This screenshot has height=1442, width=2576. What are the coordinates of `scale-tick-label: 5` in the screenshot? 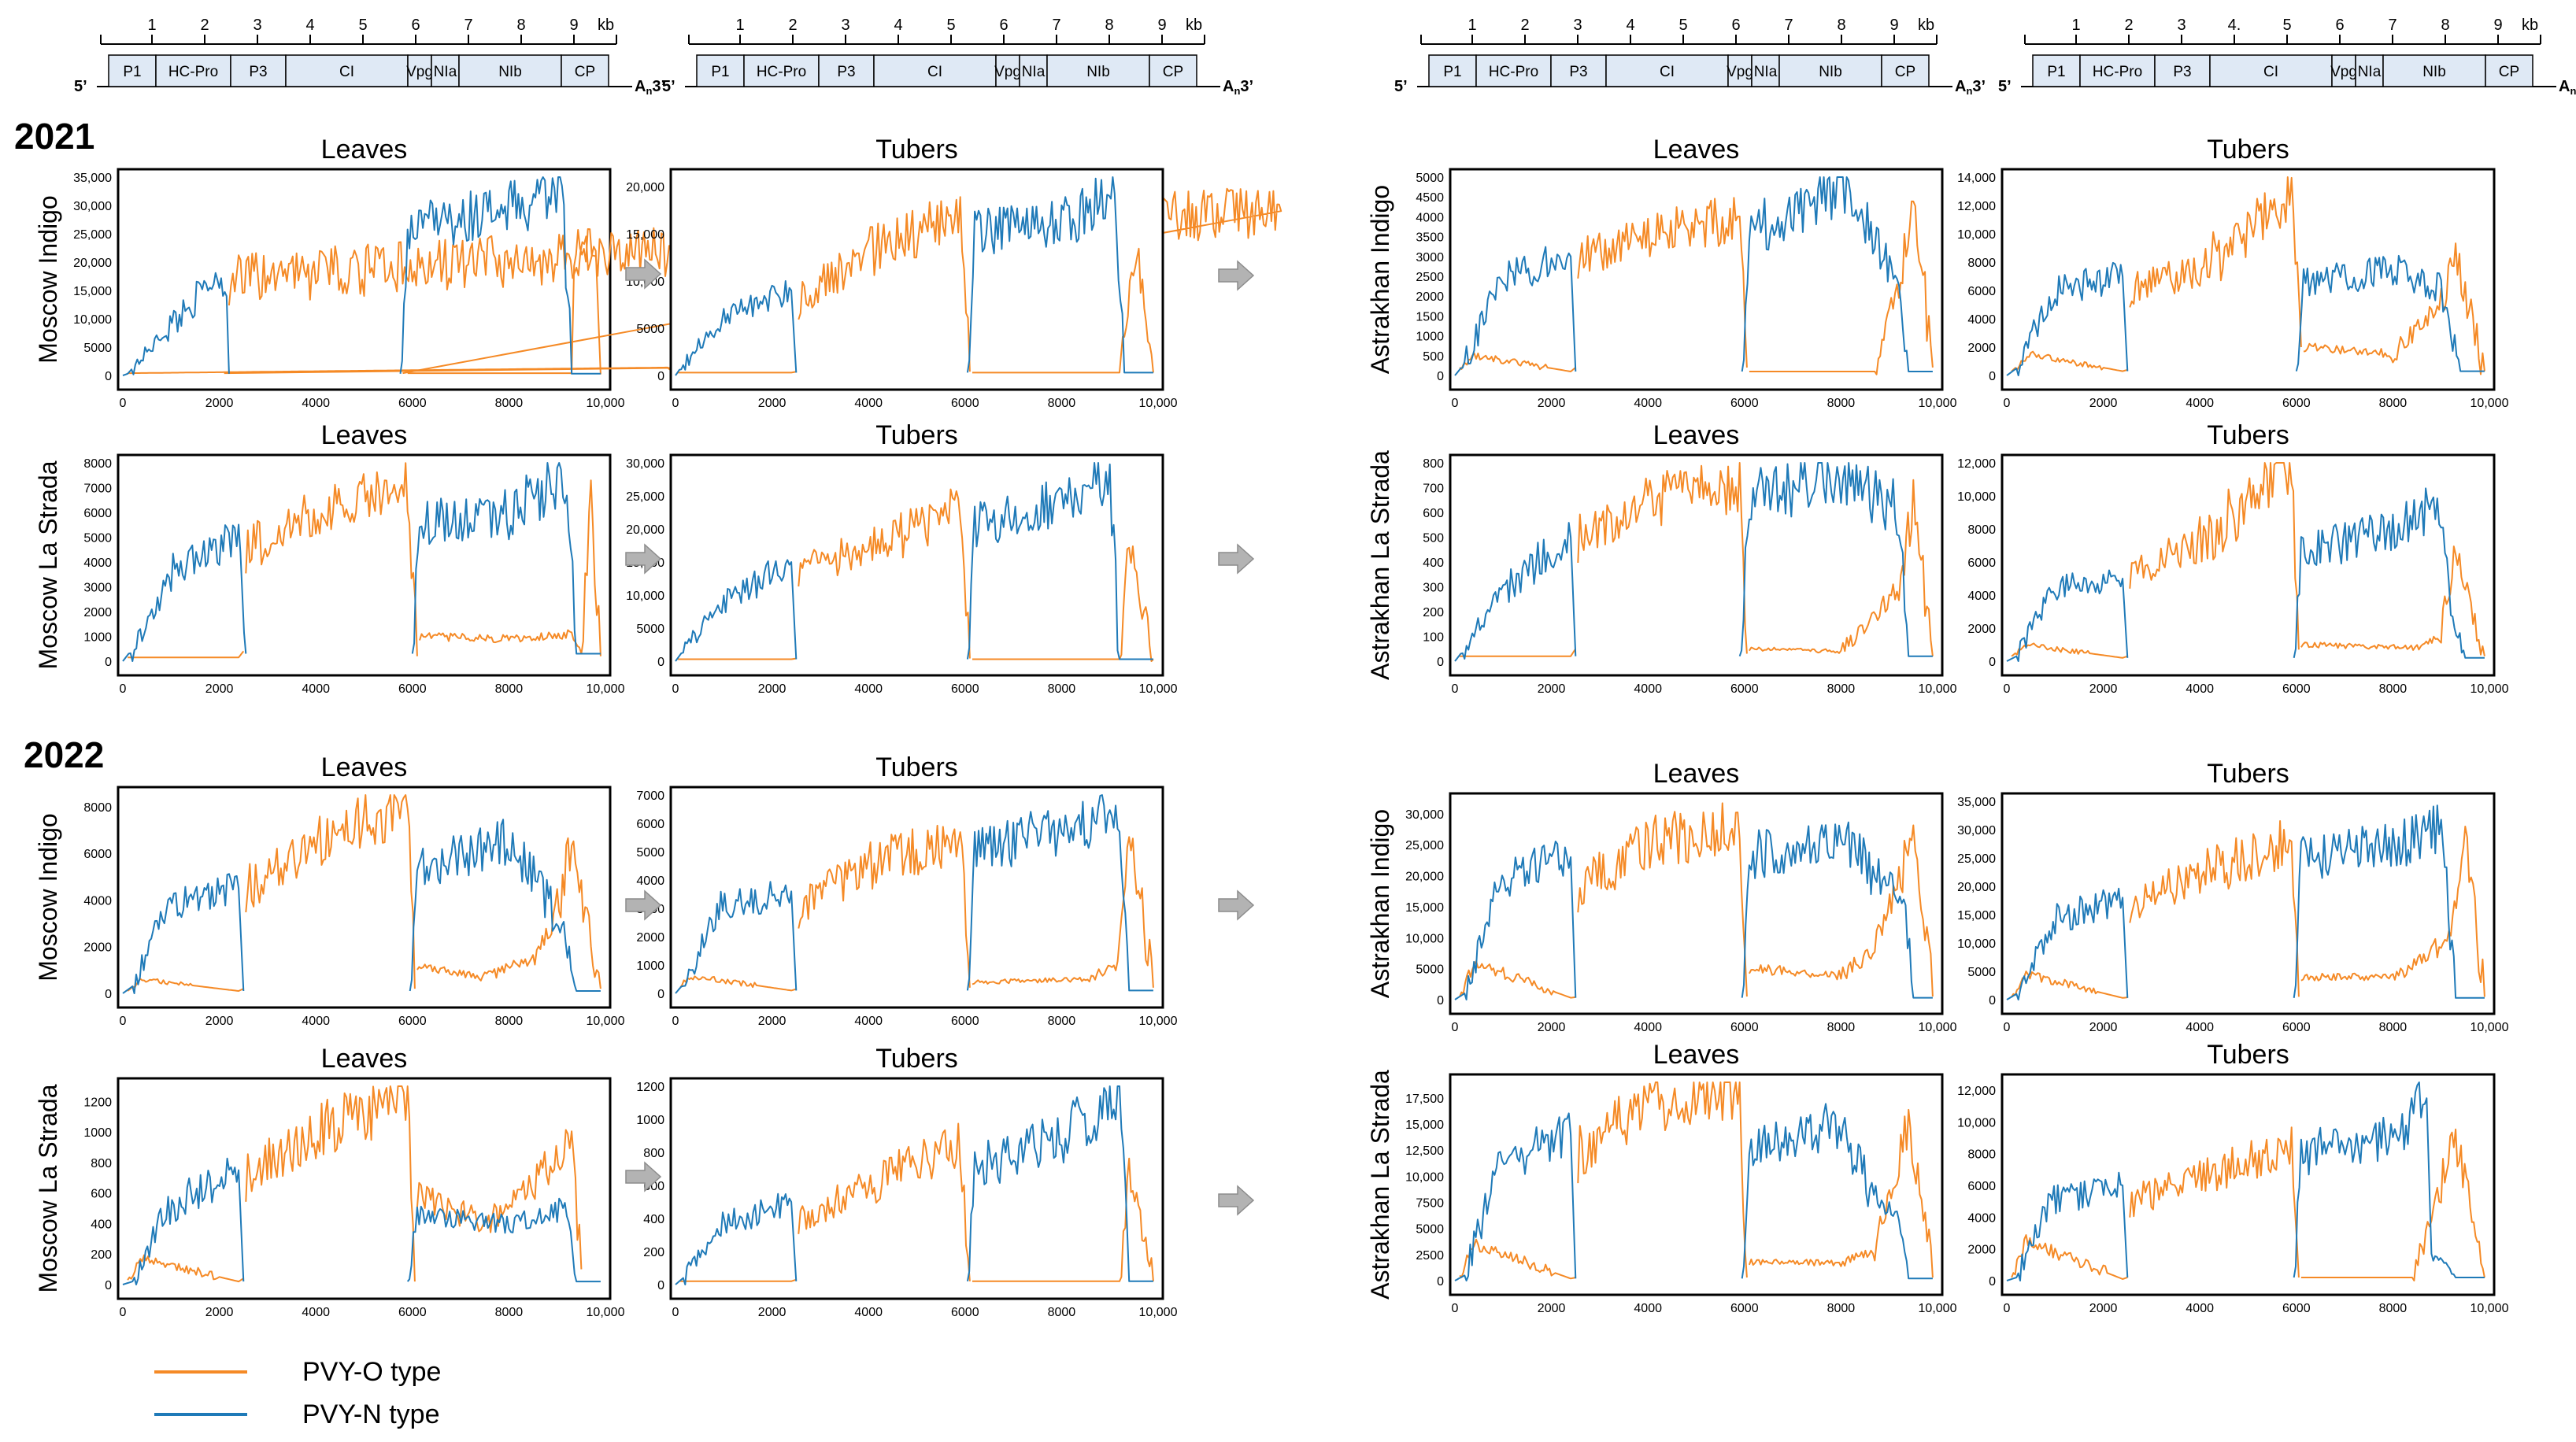 It's located at (950, 26).